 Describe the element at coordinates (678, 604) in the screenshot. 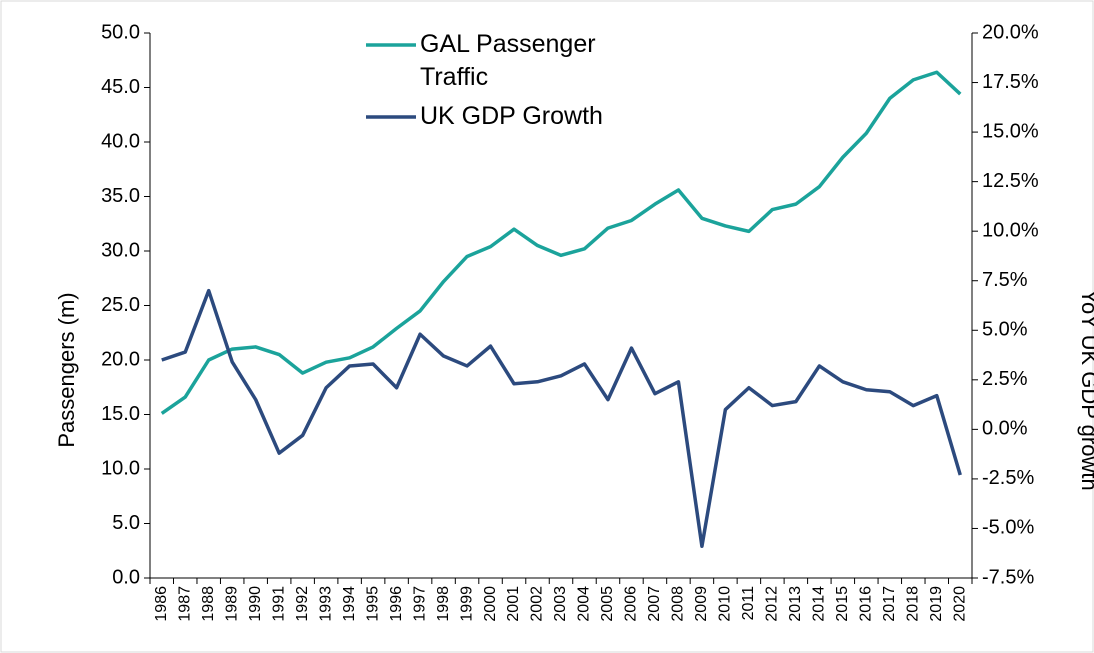

I see `x-tick-label: 2008` at that location.